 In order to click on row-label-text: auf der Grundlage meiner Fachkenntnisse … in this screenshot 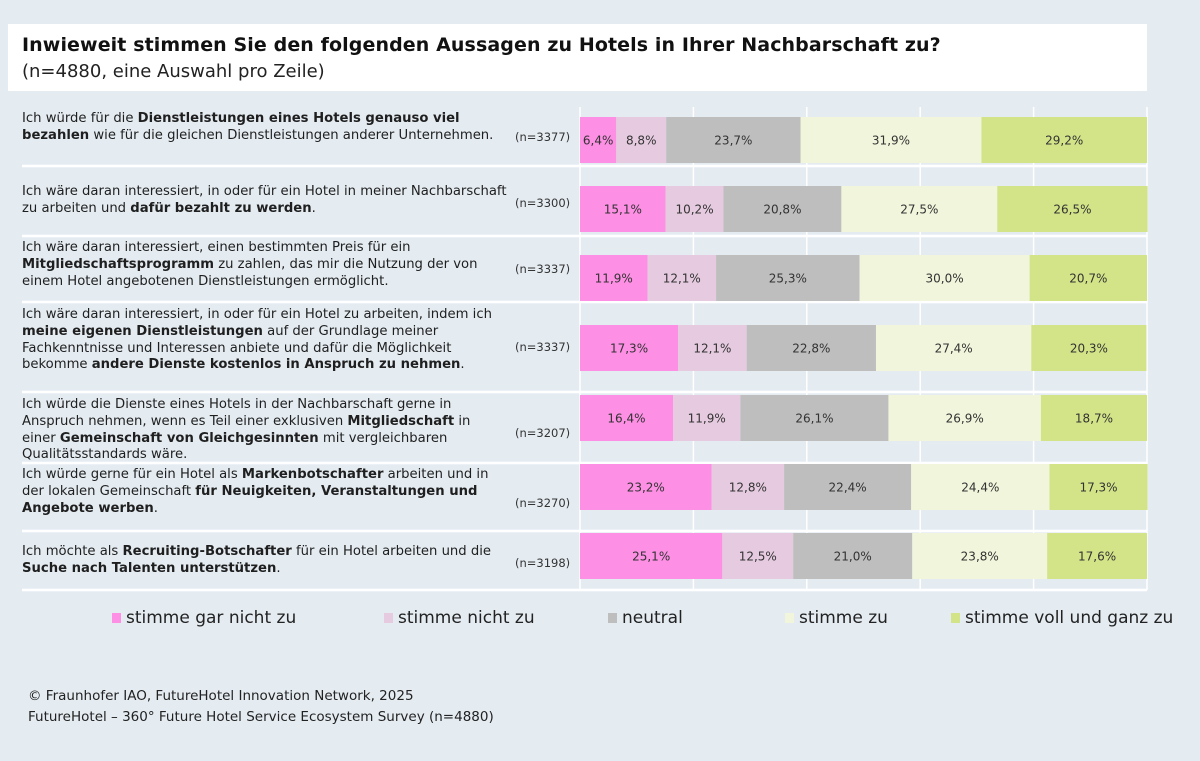, I will do `click(237, 348)`.